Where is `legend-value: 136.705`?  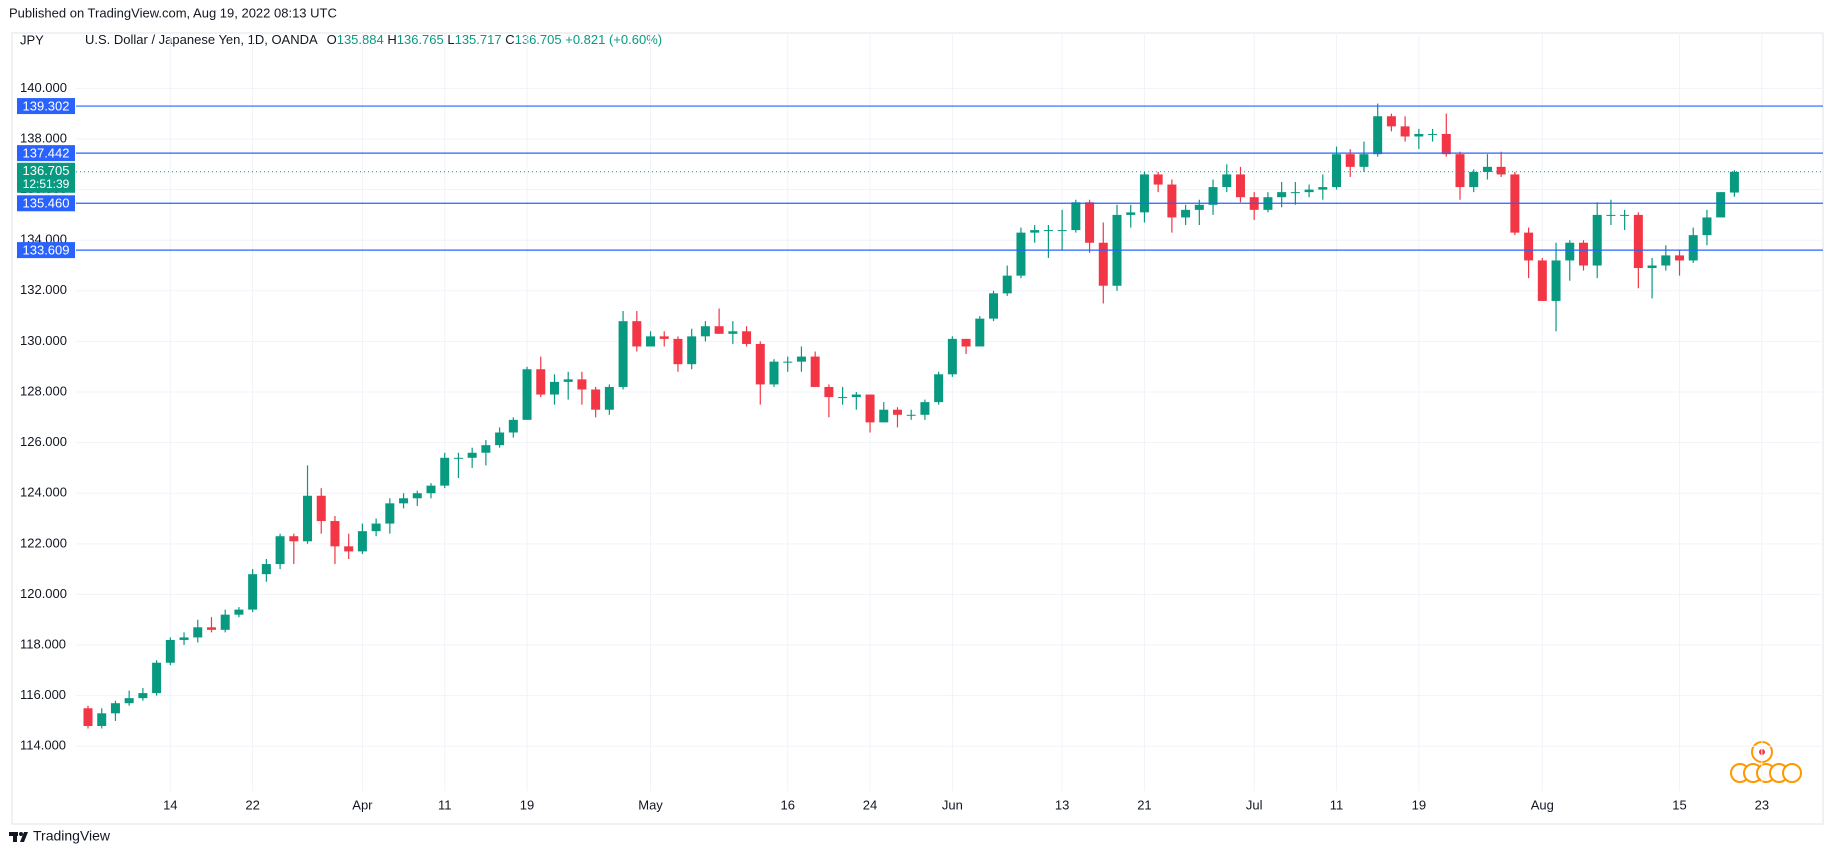
legend-value: 136.705 is located at coordinates (538, 39).